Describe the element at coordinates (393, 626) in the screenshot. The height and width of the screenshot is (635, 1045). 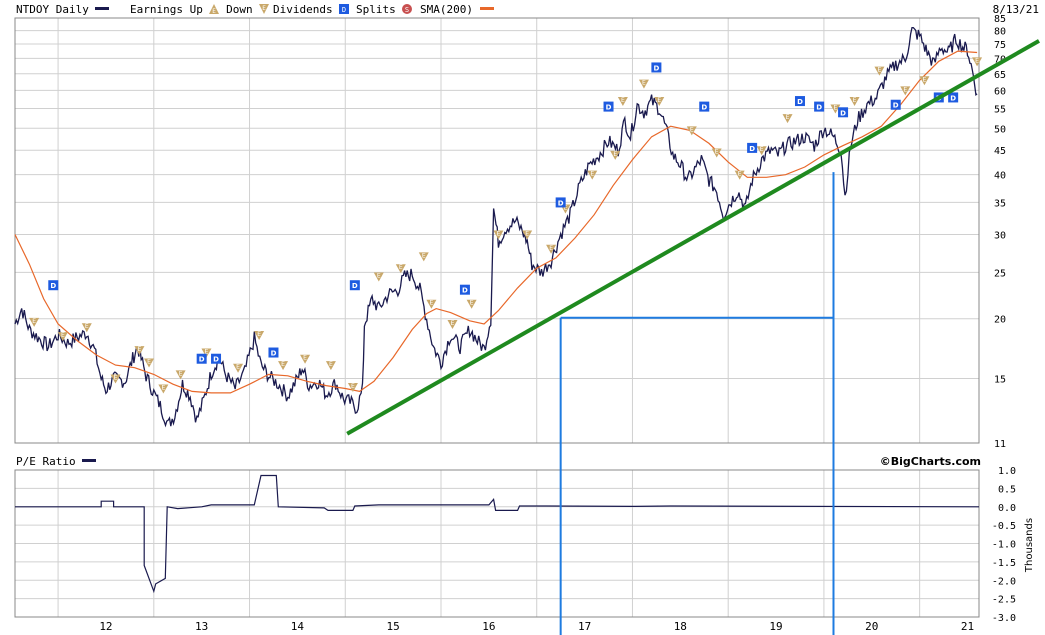
I see `x-tick-label: 15` at that location.